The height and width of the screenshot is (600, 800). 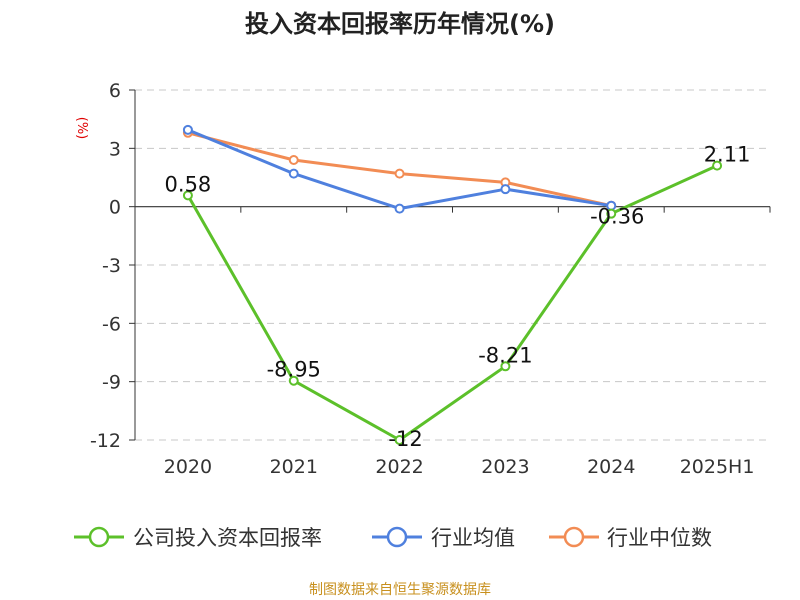 I want to click on data-label: 0.58, so click(x=188, y=184).